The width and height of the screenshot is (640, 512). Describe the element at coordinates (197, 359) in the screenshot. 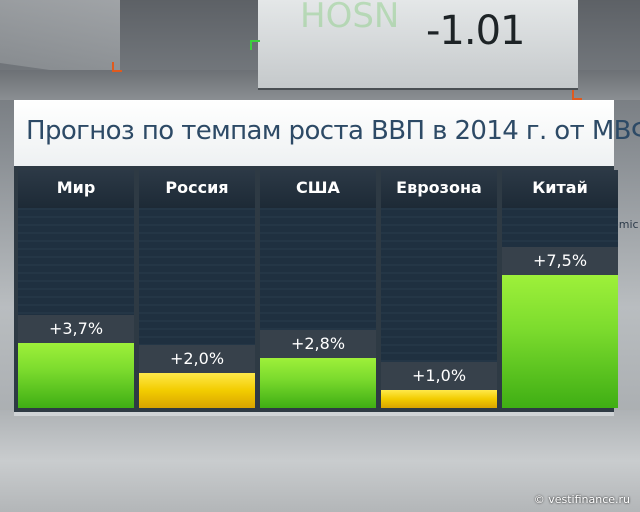

I see `data-label: +2,0%` at that location.